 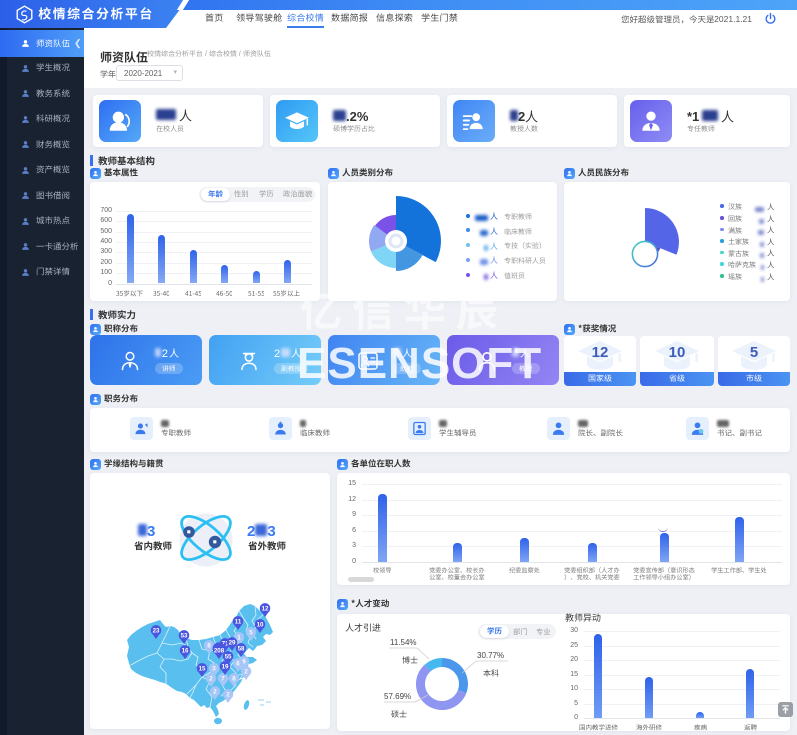 What do you see at coordinates (214, 668) in the screenshot?
I see `svg-text: 3` at bounding box center [214, 668].